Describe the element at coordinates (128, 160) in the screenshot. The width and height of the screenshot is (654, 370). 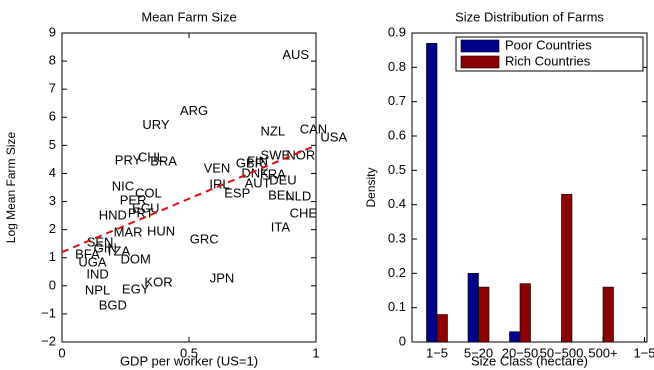
I see `country-point: PRY` at that location.